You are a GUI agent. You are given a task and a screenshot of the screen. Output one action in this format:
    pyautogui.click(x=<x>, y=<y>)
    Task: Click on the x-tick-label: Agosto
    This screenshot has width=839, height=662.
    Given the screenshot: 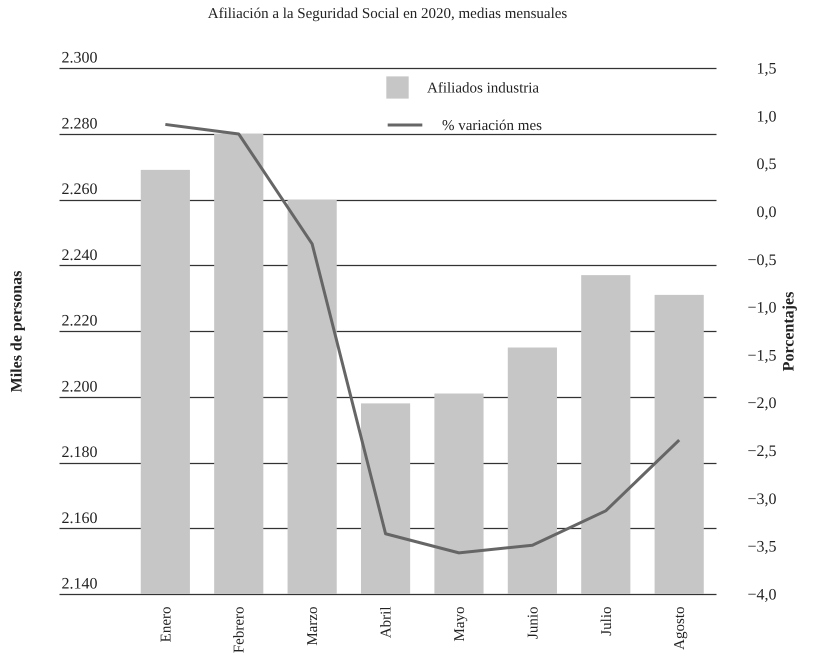 What is the action you would take?
    pyautogui.click(x=680, y=628)
    